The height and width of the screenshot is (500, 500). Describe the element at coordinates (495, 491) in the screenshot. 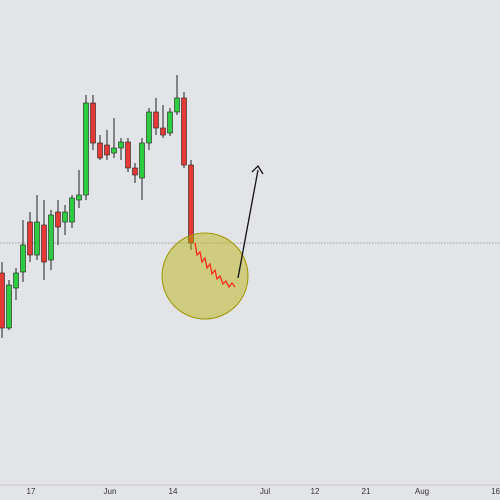

I see `x-tick-label: 16` at that location.